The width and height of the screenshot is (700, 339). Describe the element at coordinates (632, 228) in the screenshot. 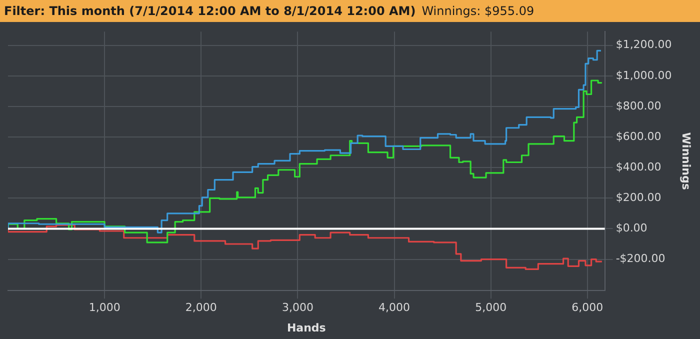

I see `y-tick-label: $0.00` at that location.